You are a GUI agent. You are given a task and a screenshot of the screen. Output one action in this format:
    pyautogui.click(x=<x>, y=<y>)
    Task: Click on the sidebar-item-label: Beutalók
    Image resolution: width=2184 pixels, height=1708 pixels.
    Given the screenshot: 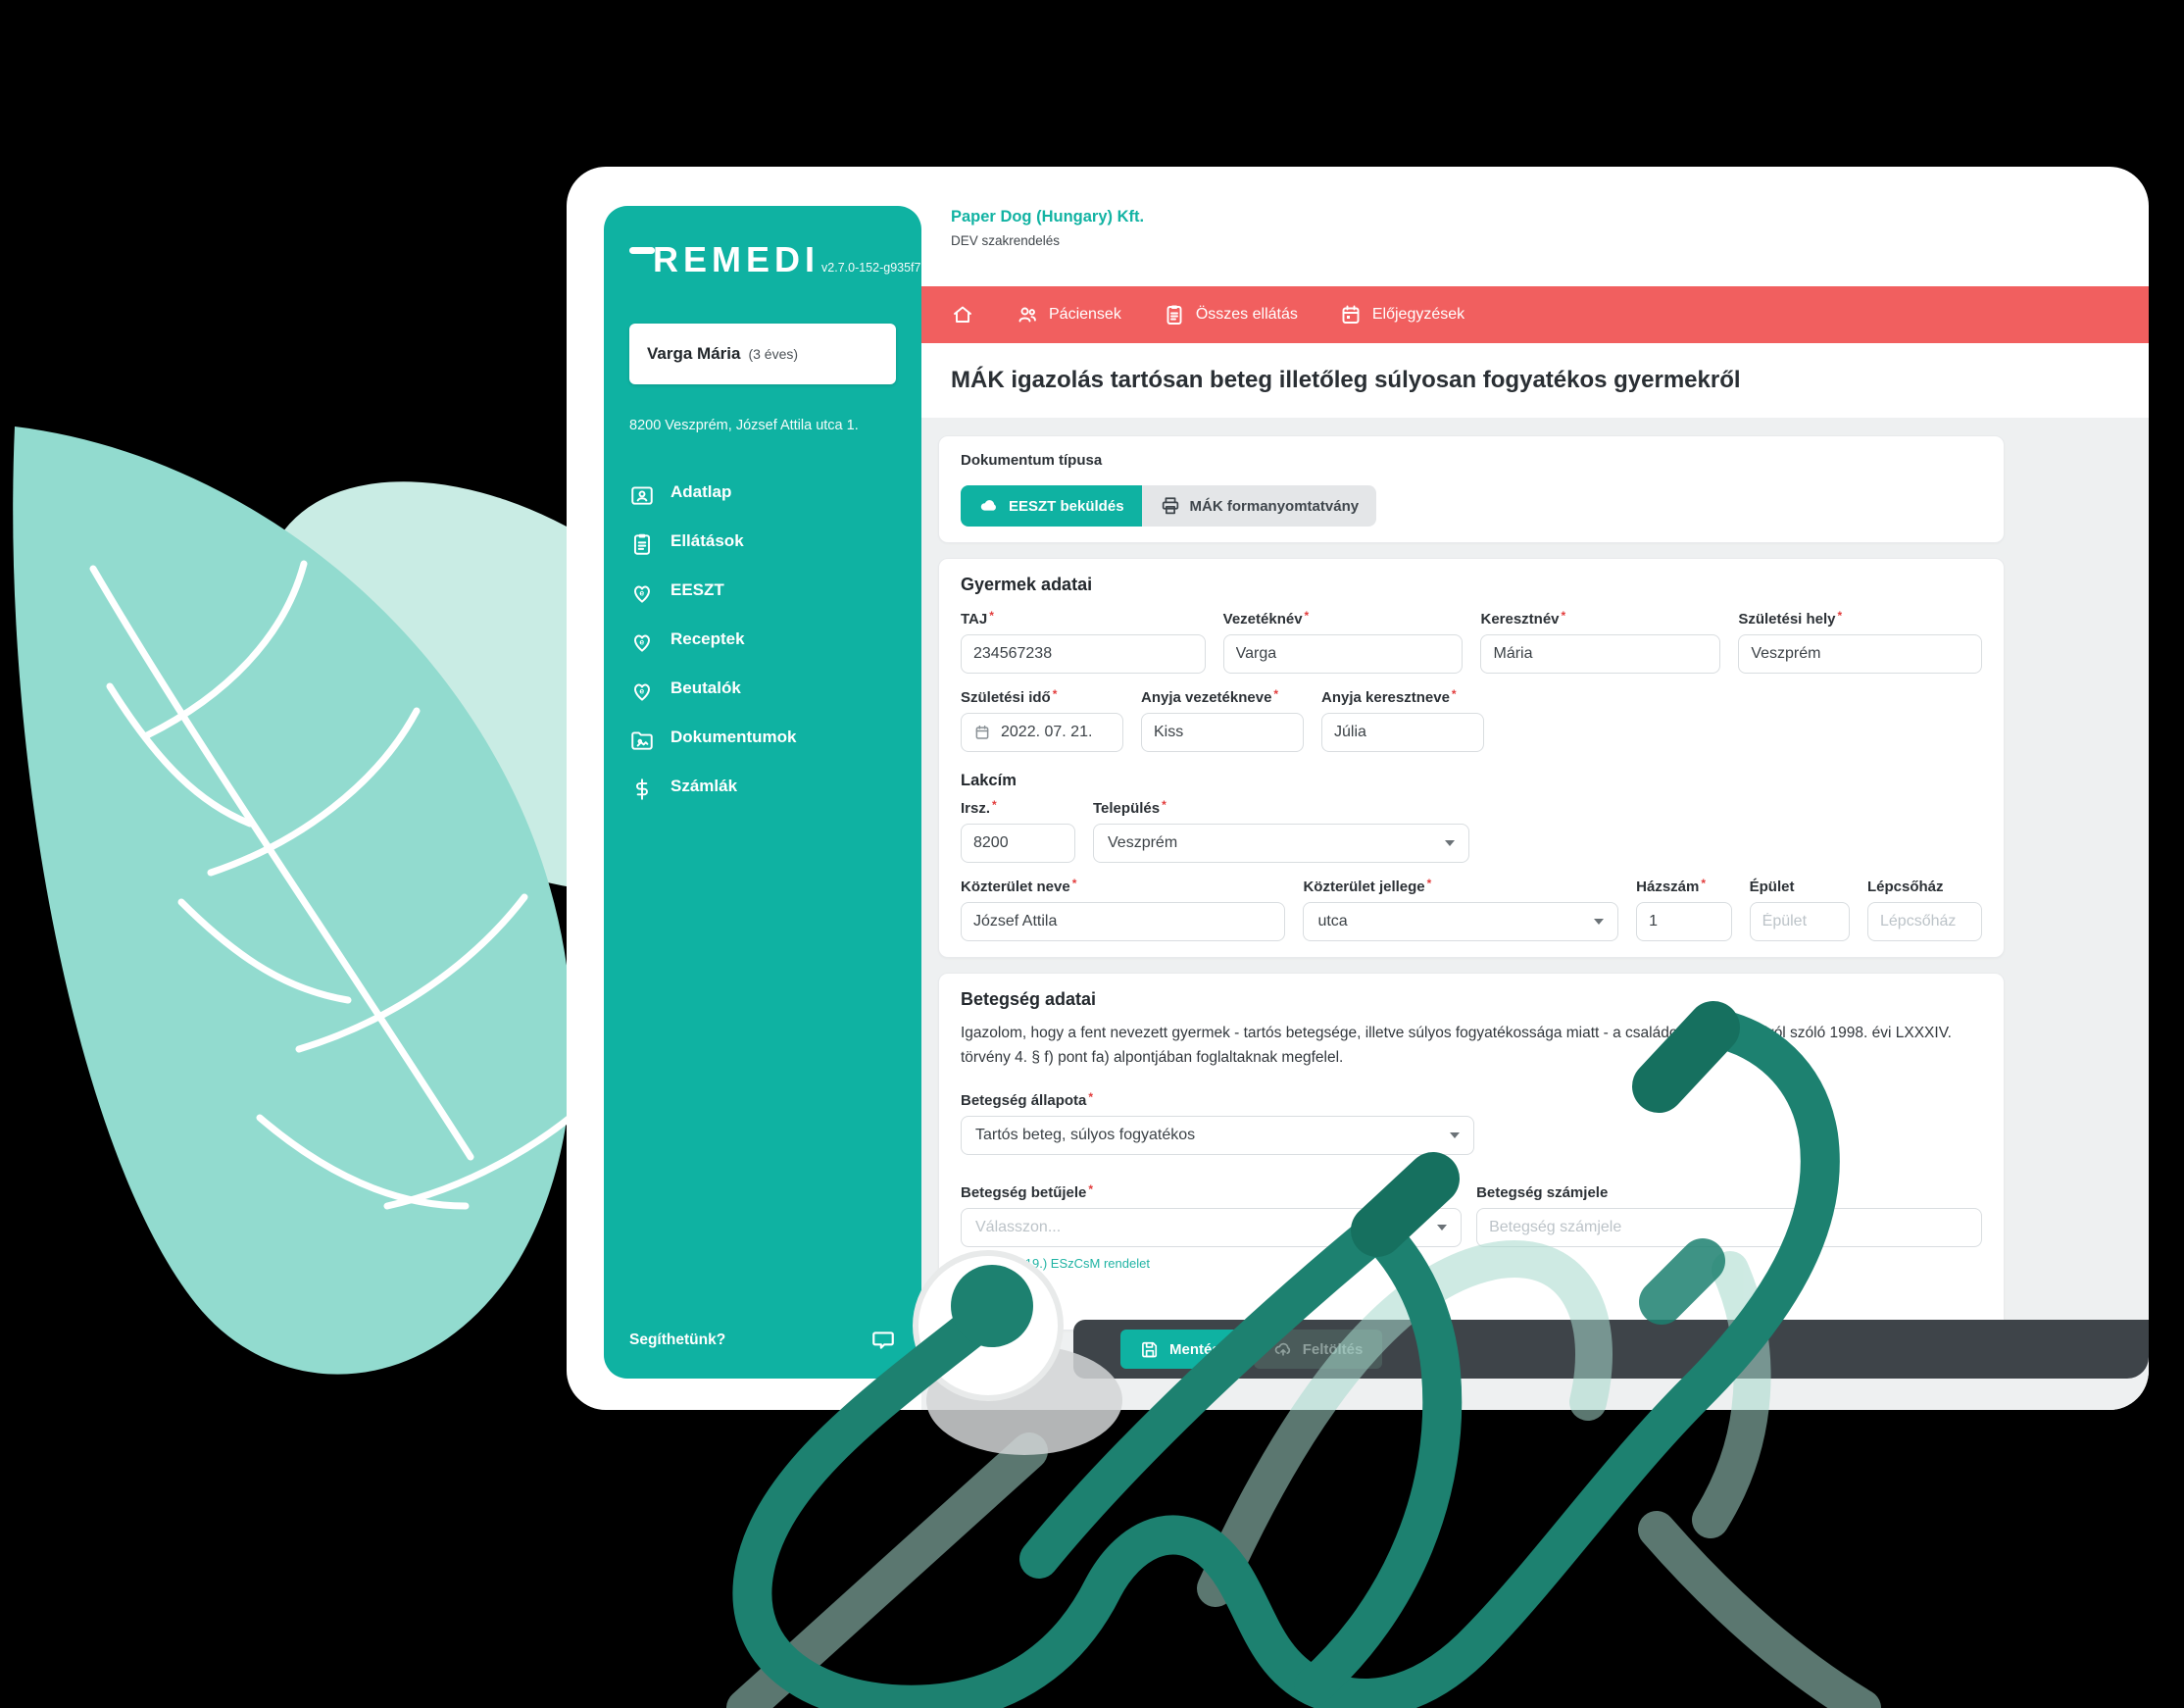 What is the action you would take?
    pyautogui.click(x=705, y=687)
    